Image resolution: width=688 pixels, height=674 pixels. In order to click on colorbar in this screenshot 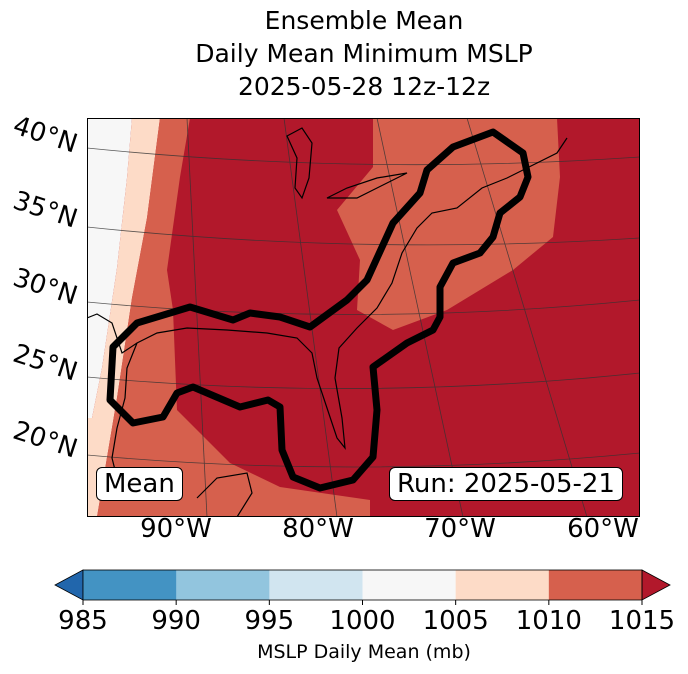, I will do `click(362, 587)`.